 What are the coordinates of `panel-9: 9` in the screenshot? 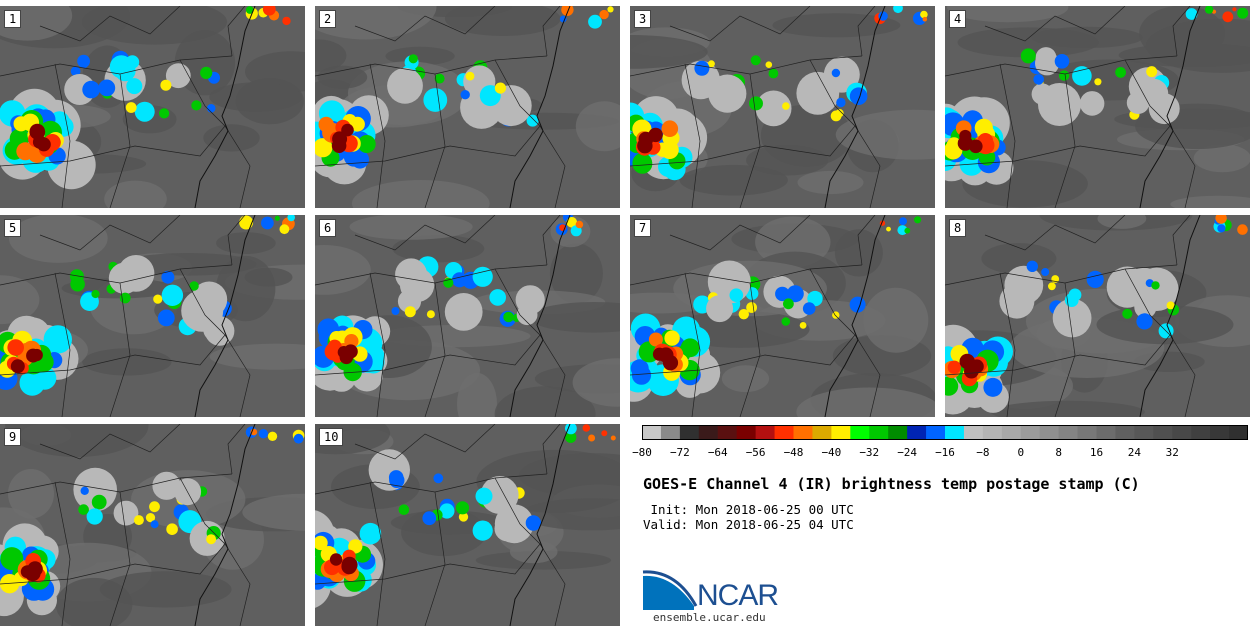 It's located at (152, 525).